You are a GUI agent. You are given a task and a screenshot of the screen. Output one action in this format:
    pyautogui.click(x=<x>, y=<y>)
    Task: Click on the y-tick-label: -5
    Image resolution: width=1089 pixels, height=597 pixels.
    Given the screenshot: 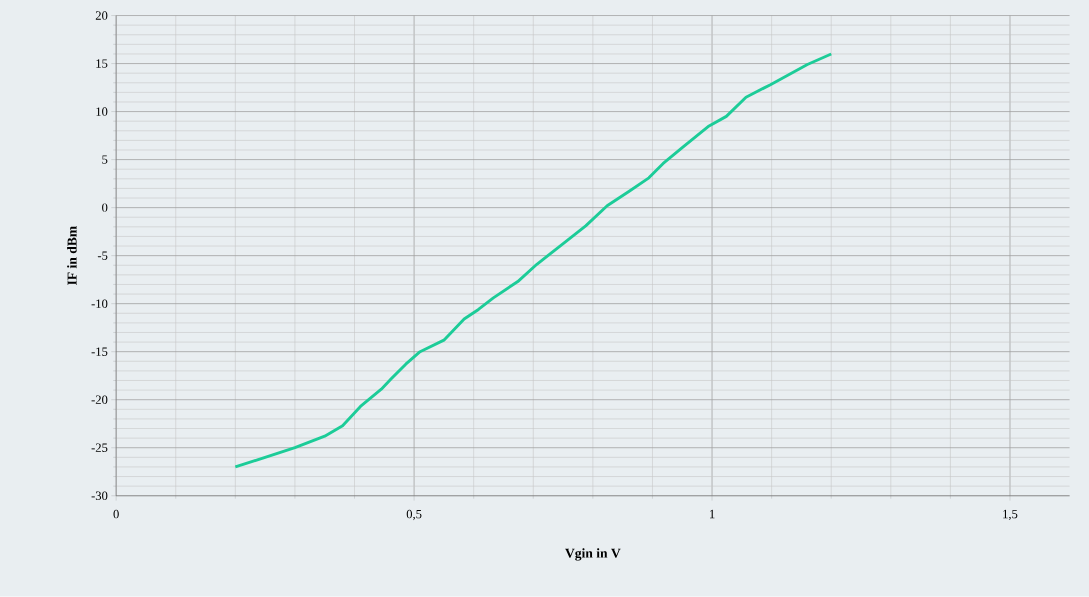 What is the action you would take?
    pyautogui.click(x=102, y=255)
    